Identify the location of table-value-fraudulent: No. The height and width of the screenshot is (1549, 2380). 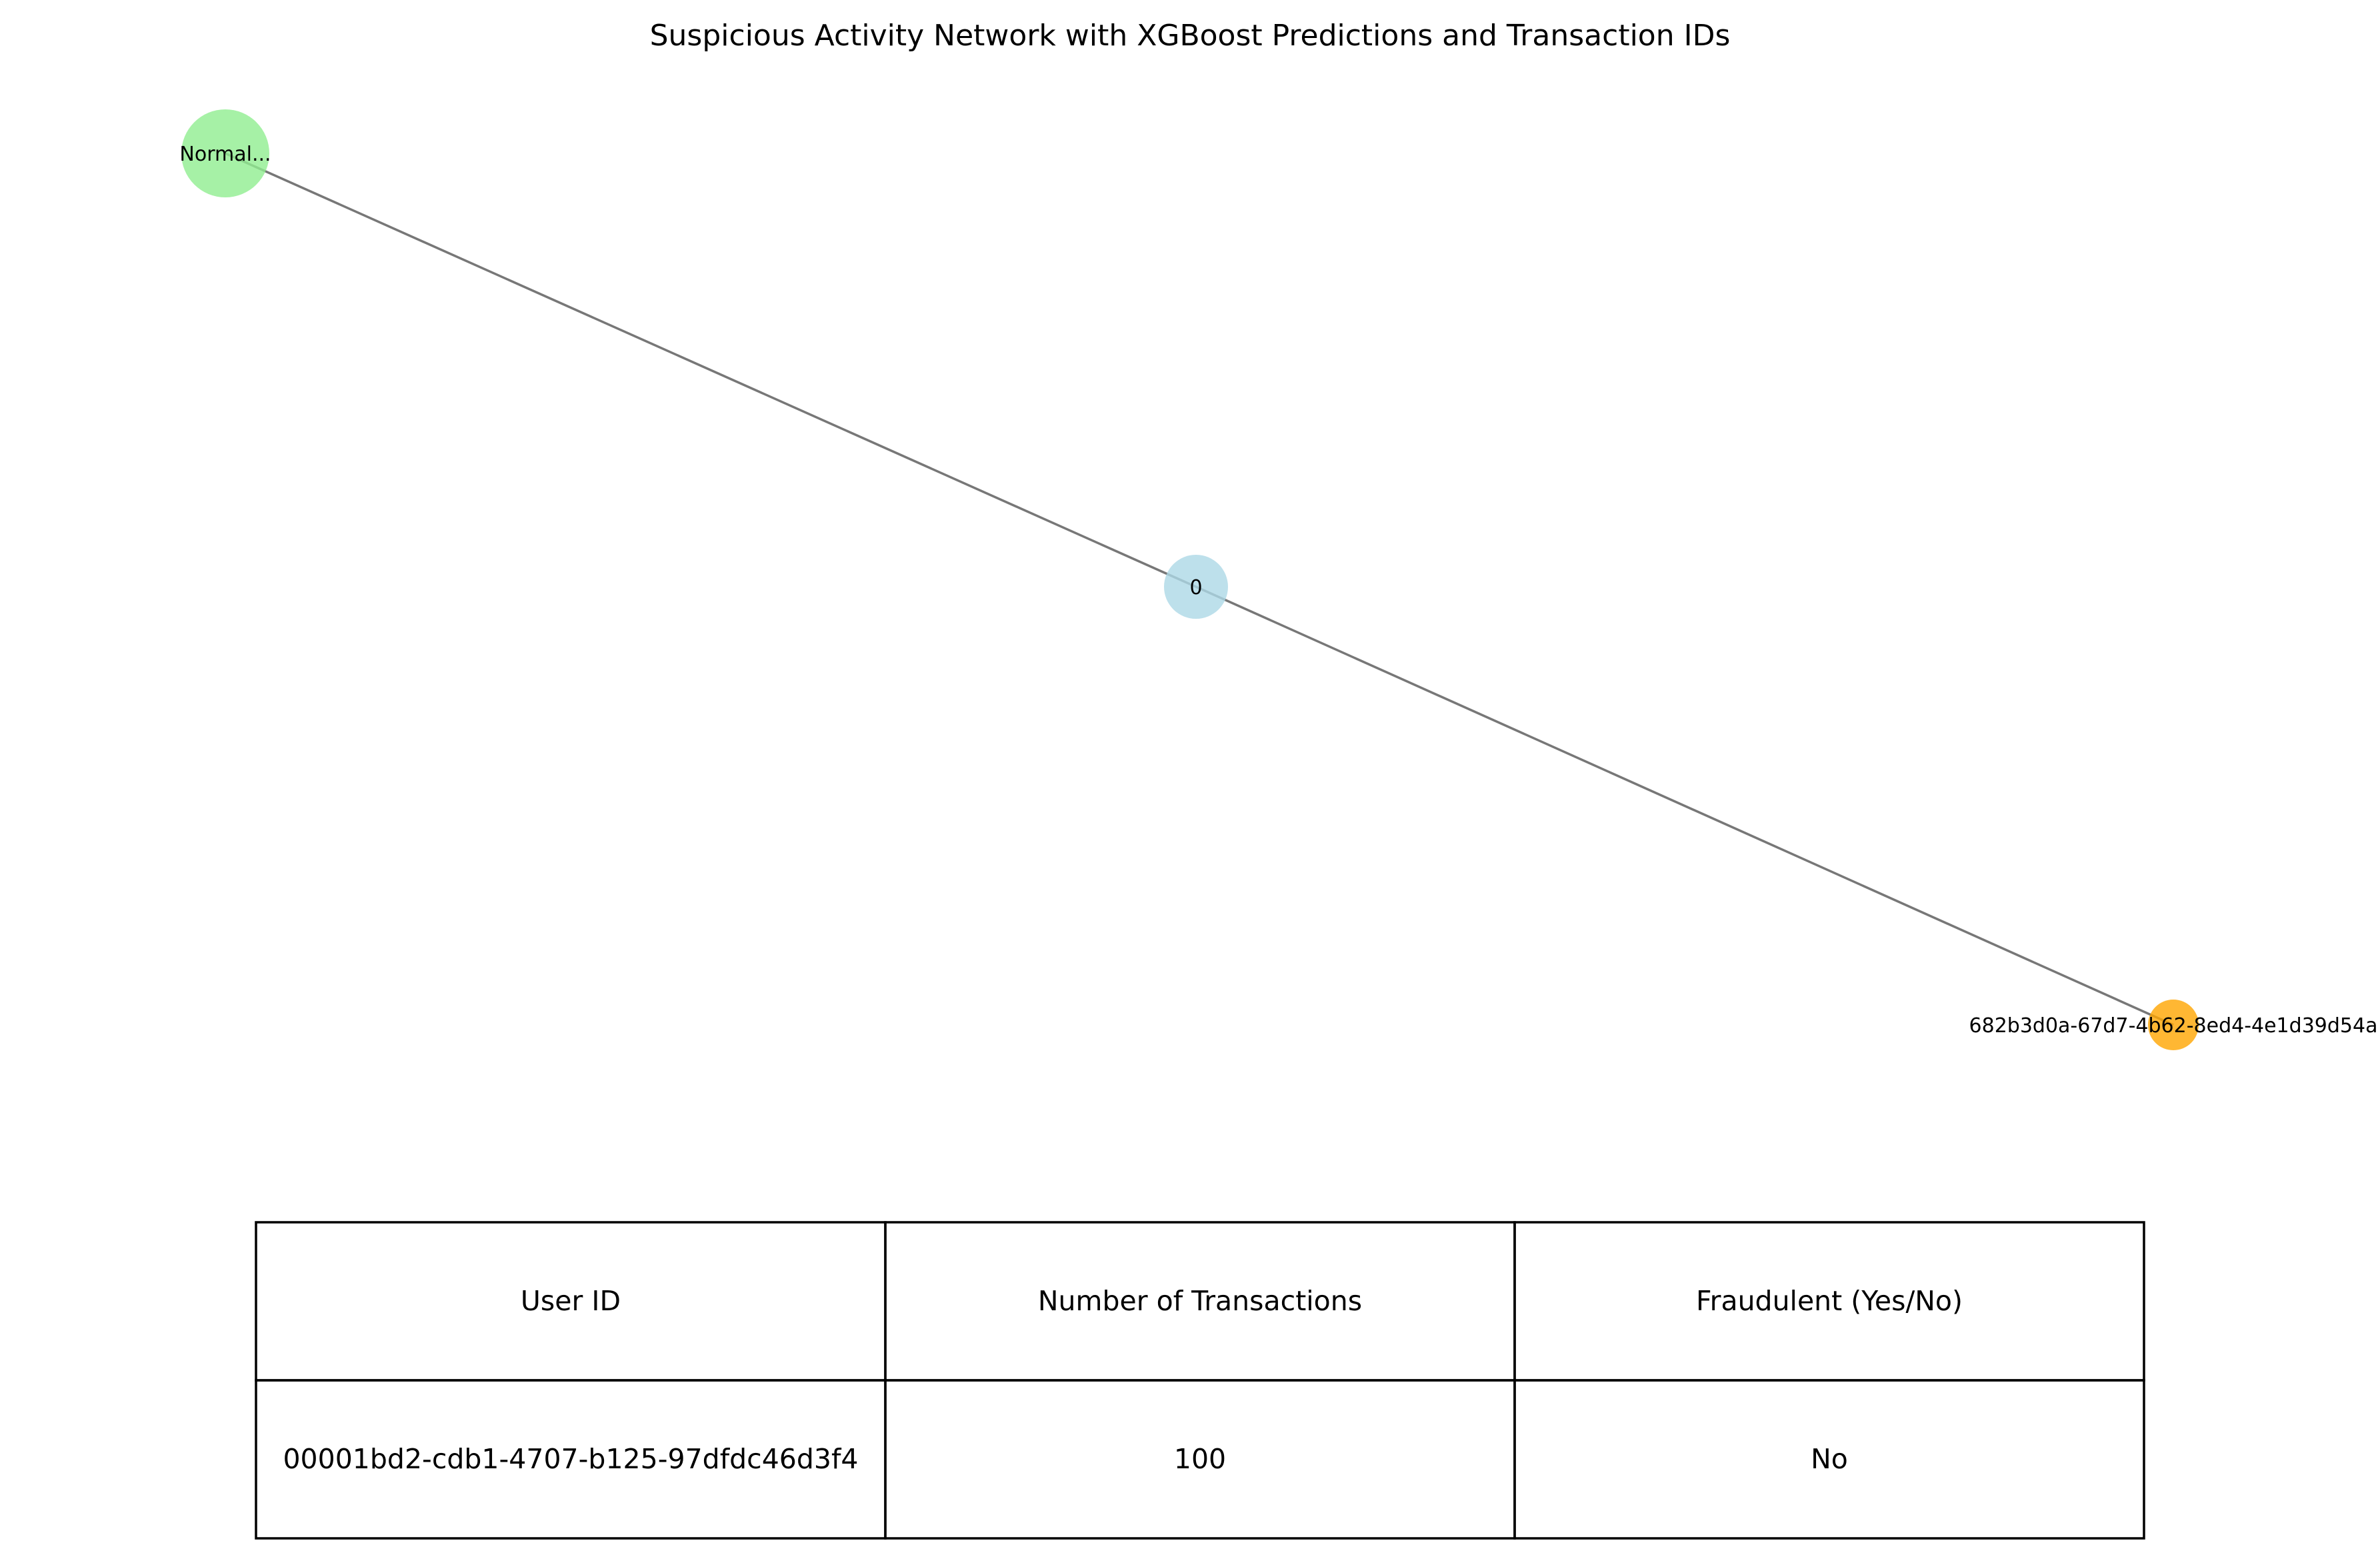
(1829, 1459).